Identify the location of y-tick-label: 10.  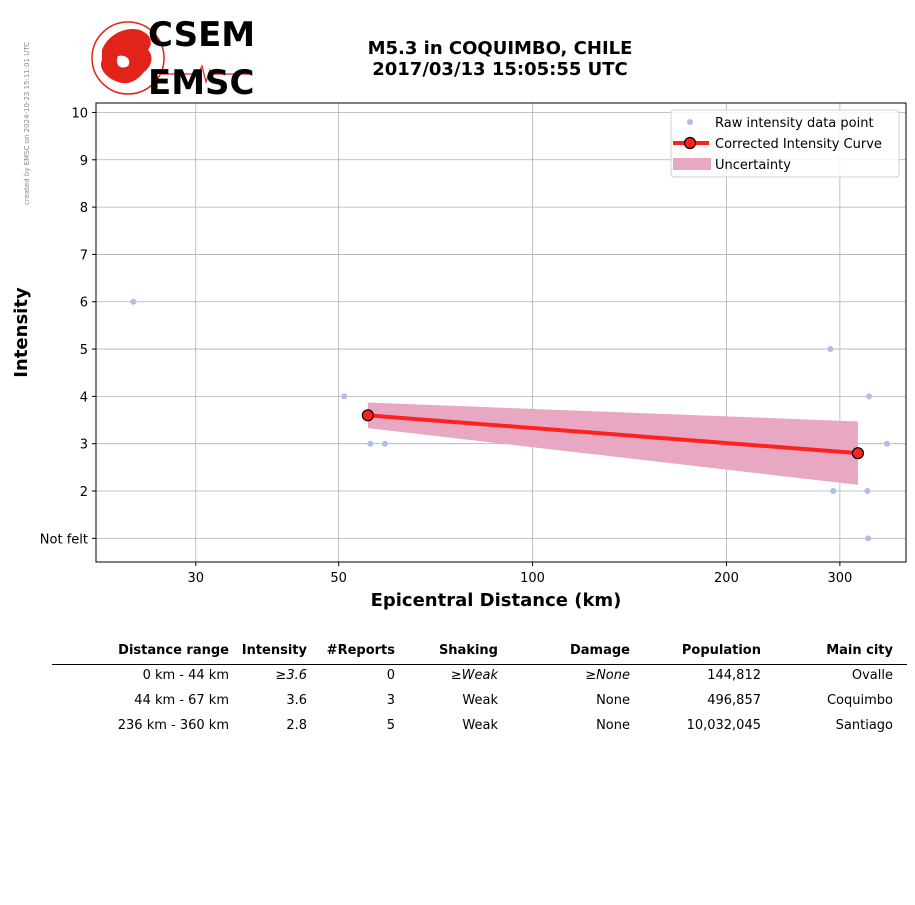
(79, 113).